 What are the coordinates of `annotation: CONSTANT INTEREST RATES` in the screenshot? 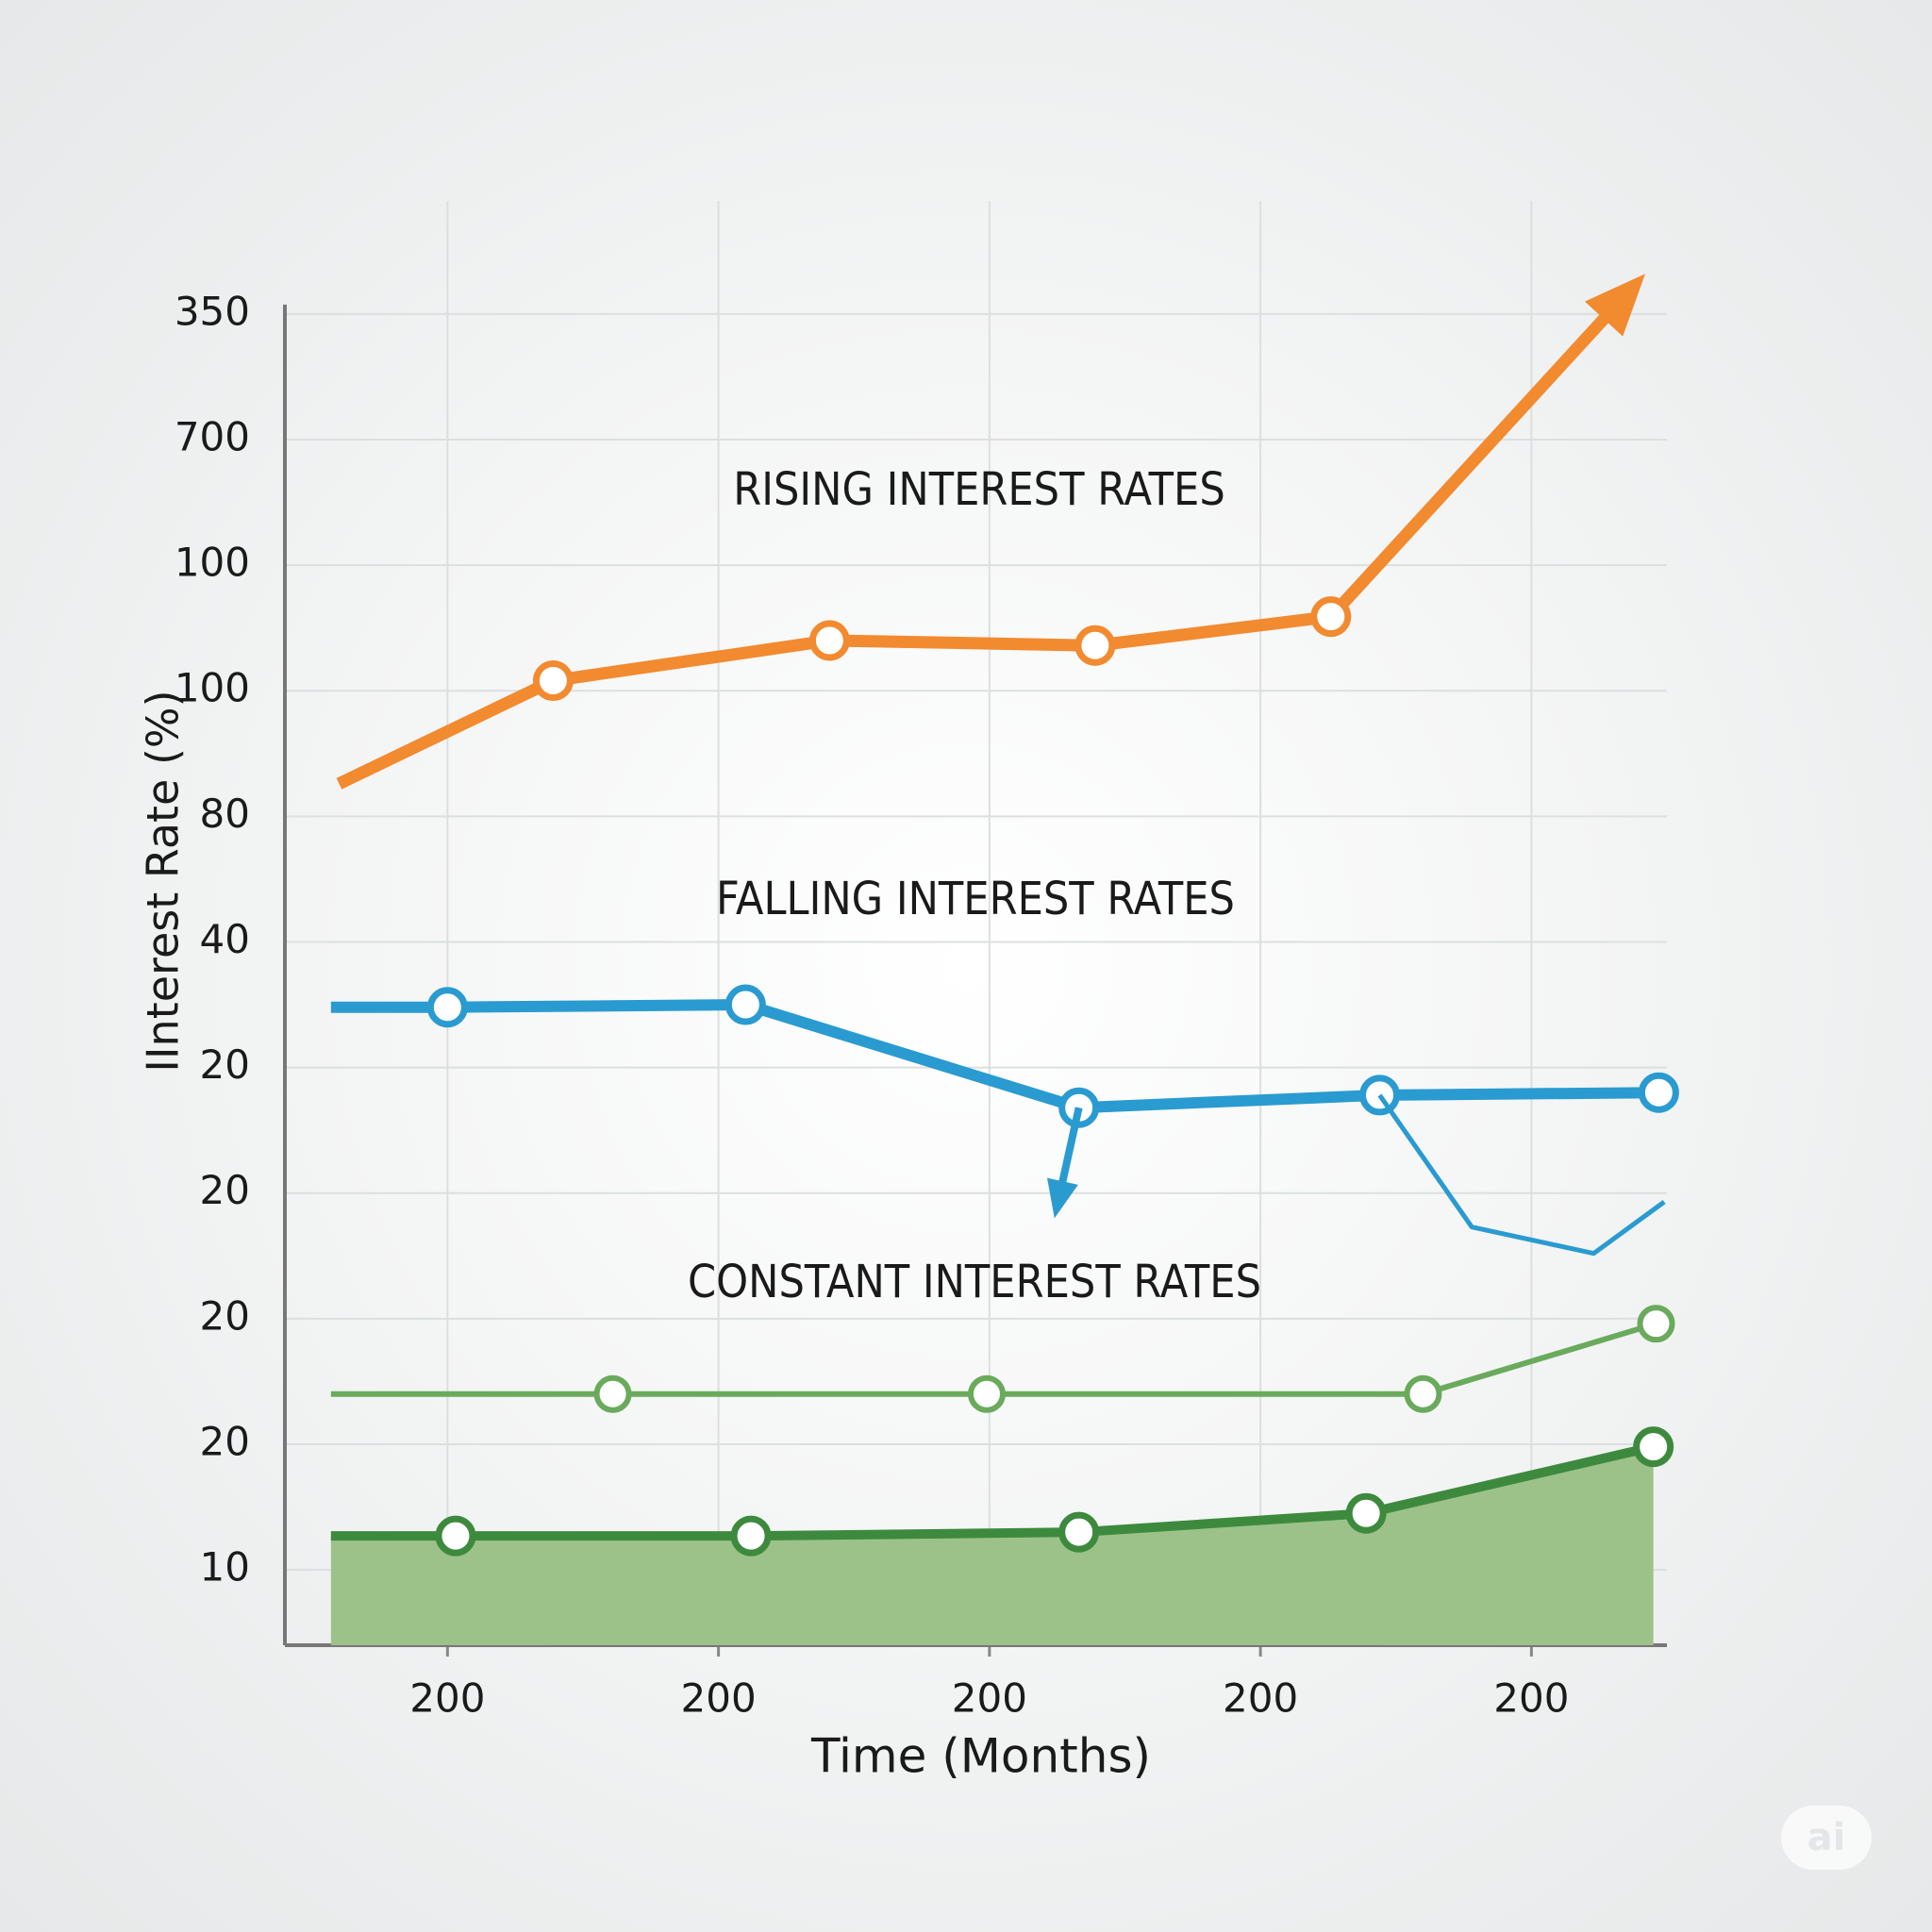 It's located at (974, 1282).